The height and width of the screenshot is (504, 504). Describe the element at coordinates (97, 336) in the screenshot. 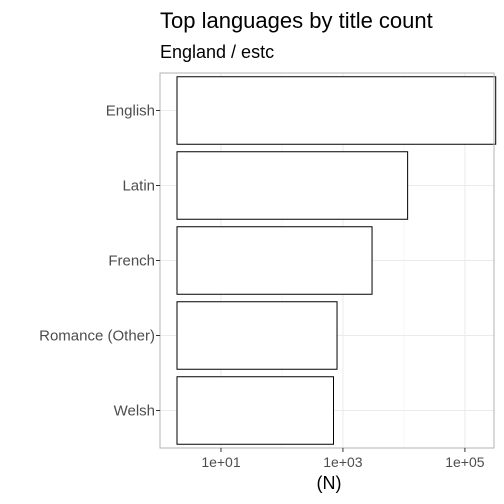

I see `y-tick-label: Romance (Other)` at that location.